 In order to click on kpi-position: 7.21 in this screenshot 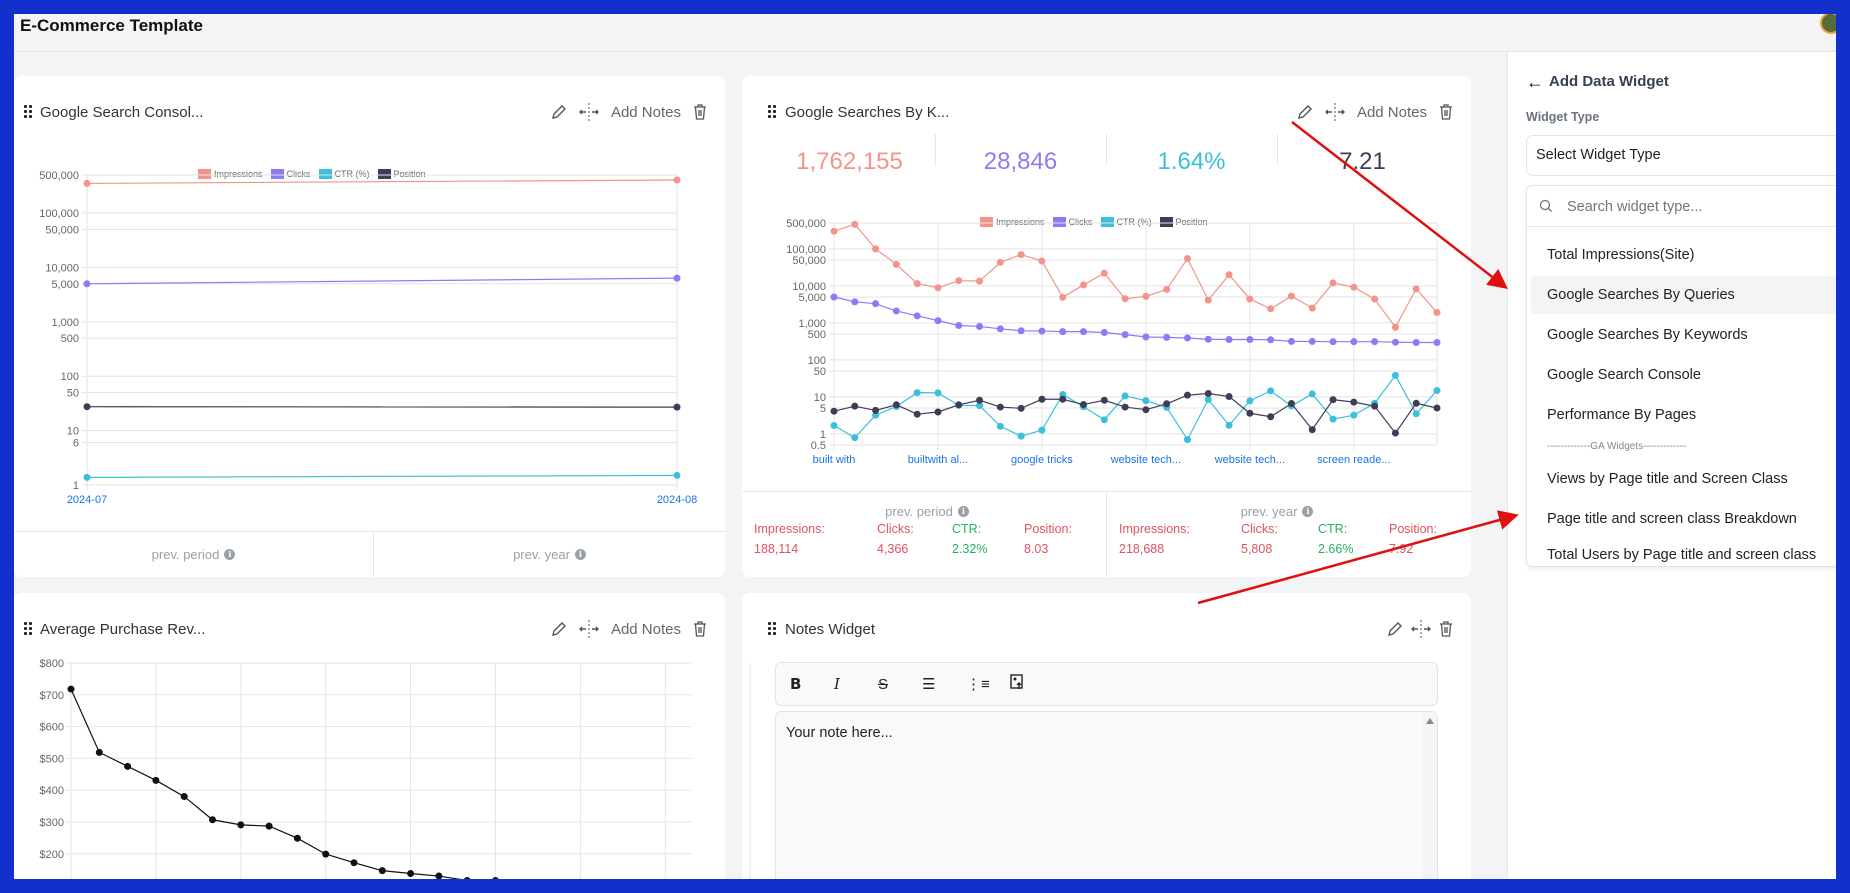, I will do `click(1362, 161)`.